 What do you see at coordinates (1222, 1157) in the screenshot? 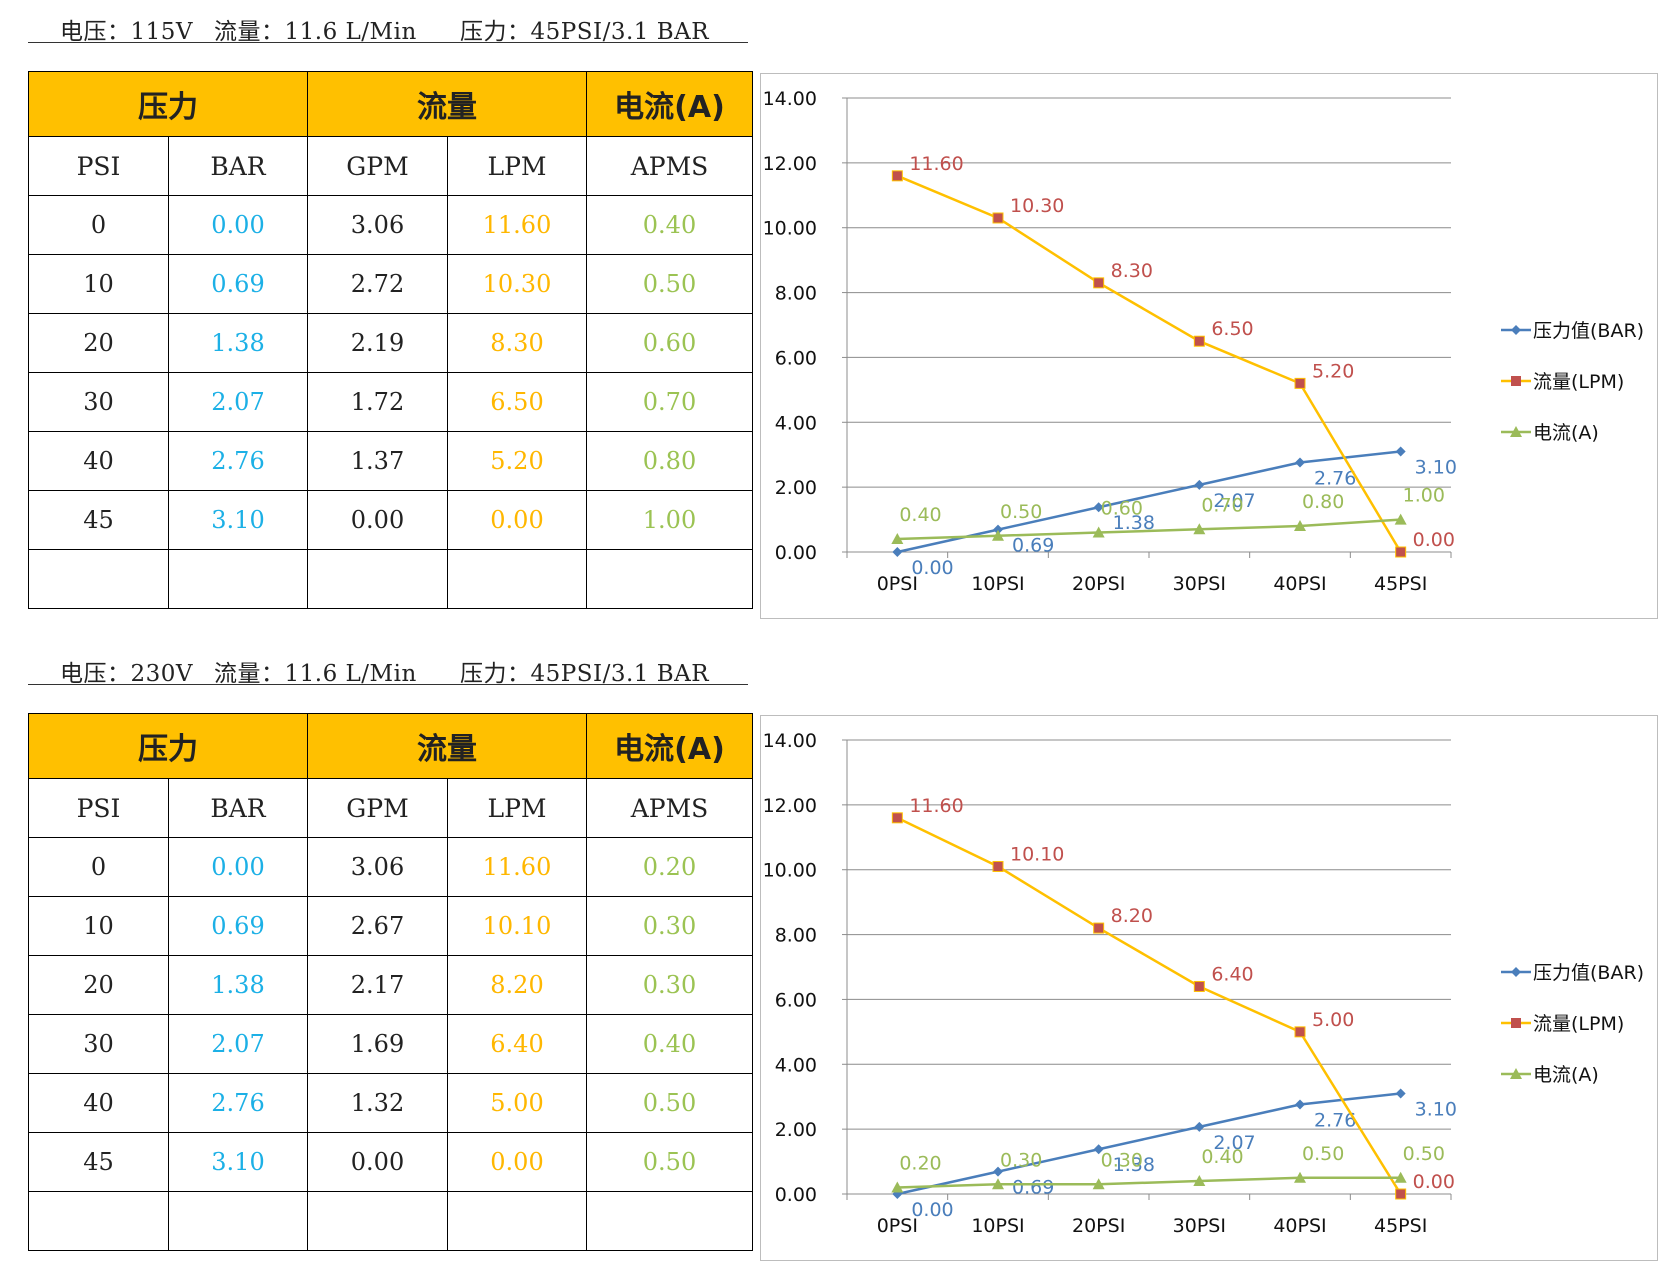
I see `data-label: 0.40` at bounding box center [1222, 1157].